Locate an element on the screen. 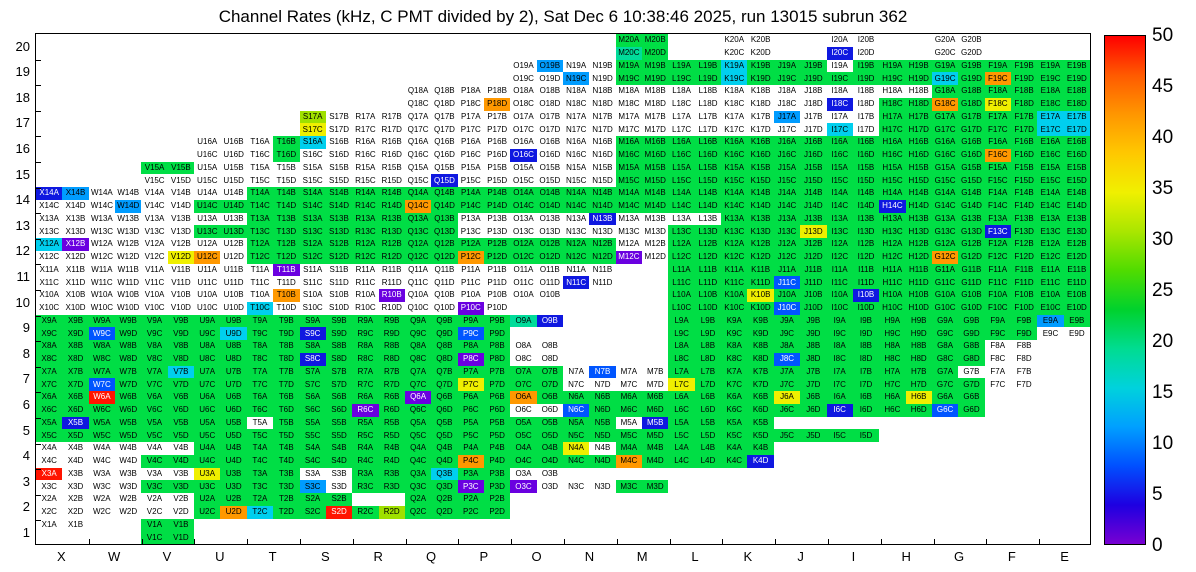 This screenshot has height=572, width=1196. channel-cell: F14B is located at coordinates (1024, 193).